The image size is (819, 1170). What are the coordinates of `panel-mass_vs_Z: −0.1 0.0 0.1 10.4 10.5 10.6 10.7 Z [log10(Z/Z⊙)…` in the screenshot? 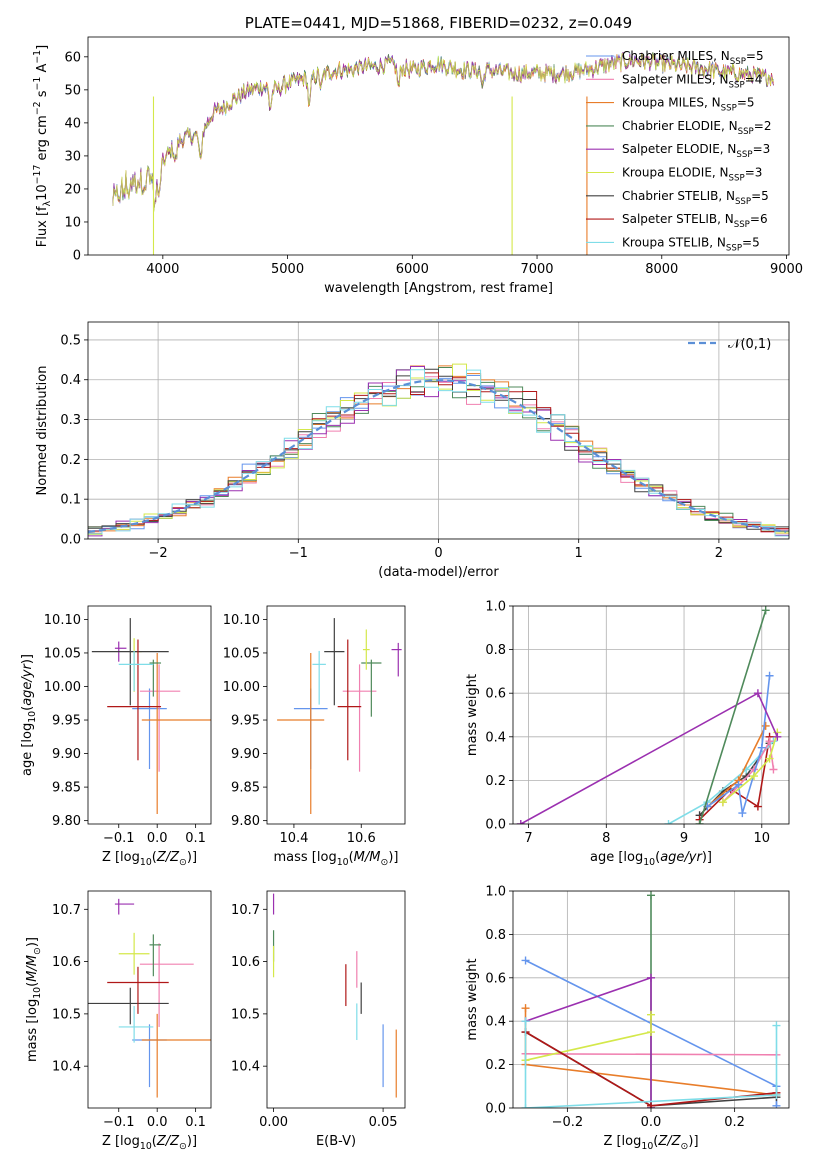 It's located at (118, 1021).